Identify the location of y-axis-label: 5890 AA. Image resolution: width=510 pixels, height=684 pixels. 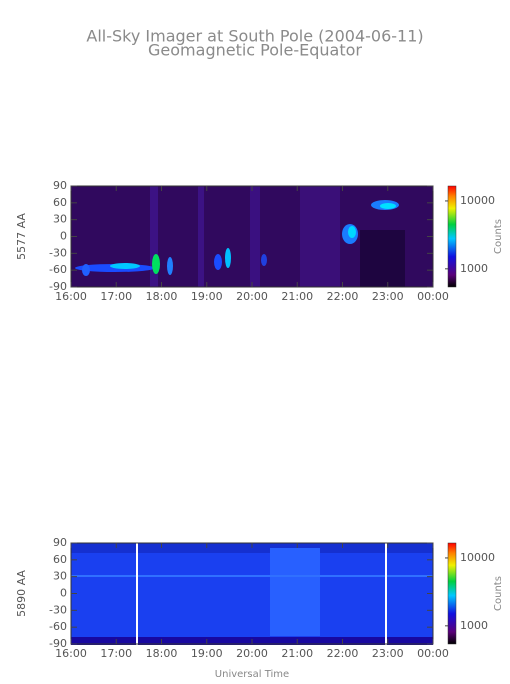
(21, 593).